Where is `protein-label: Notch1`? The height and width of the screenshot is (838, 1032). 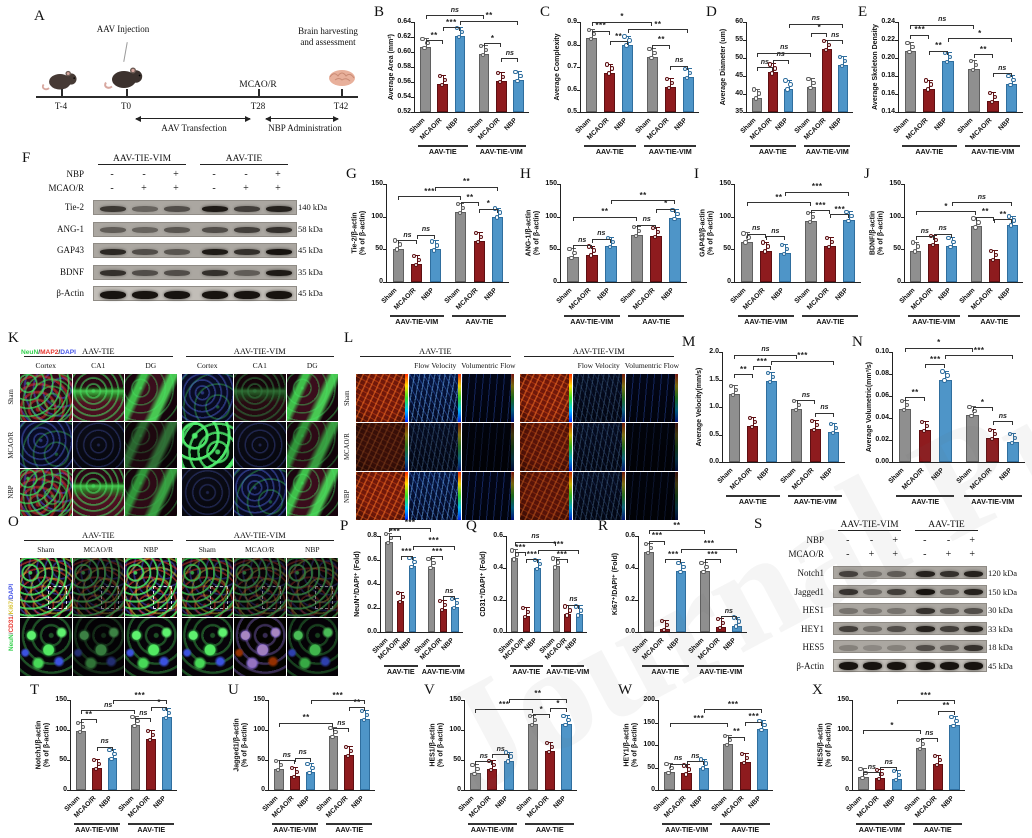
protein-label: Notch1 is located at coordinates (811, 573).